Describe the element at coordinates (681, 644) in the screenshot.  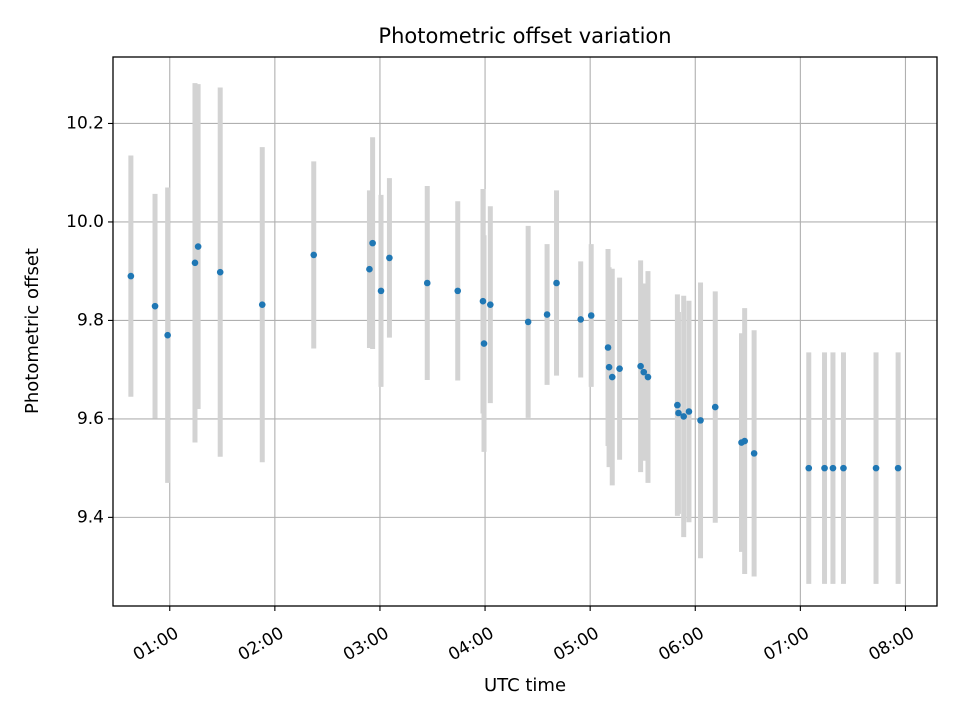
I see `x-tick-label: 06:00` at that location.